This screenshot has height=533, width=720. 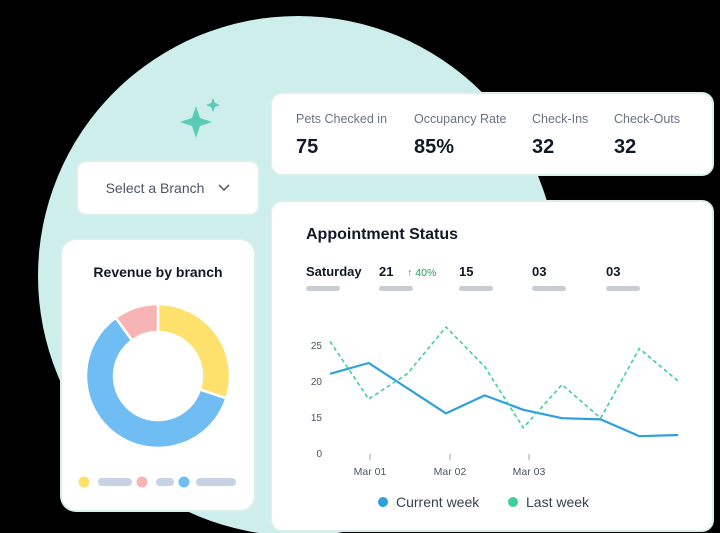 What do you see at coordinates (647, 135) in the screenshot?
I see `stat-check-outs: Check-Outs 32` at bounding box center [647, 135].